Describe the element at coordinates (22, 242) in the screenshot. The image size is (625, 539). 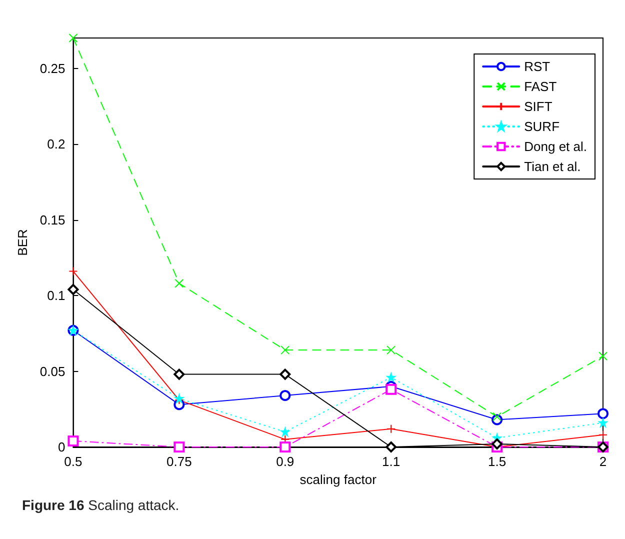
I see `y-axis-title: BER` at that location.